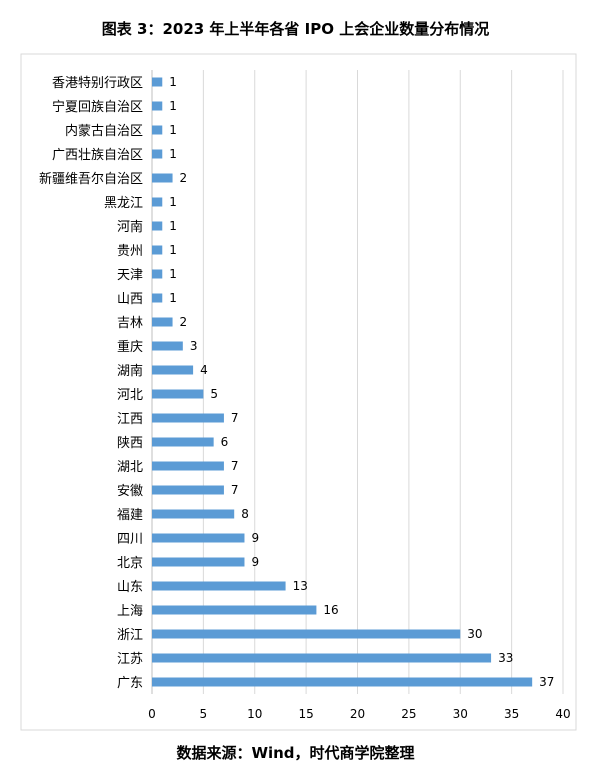 The width and height of the screenshot is (591, 781). Describe the element at coordinates (305, 714) in the screenshot. I see `x-tick-label: 15` at that location.